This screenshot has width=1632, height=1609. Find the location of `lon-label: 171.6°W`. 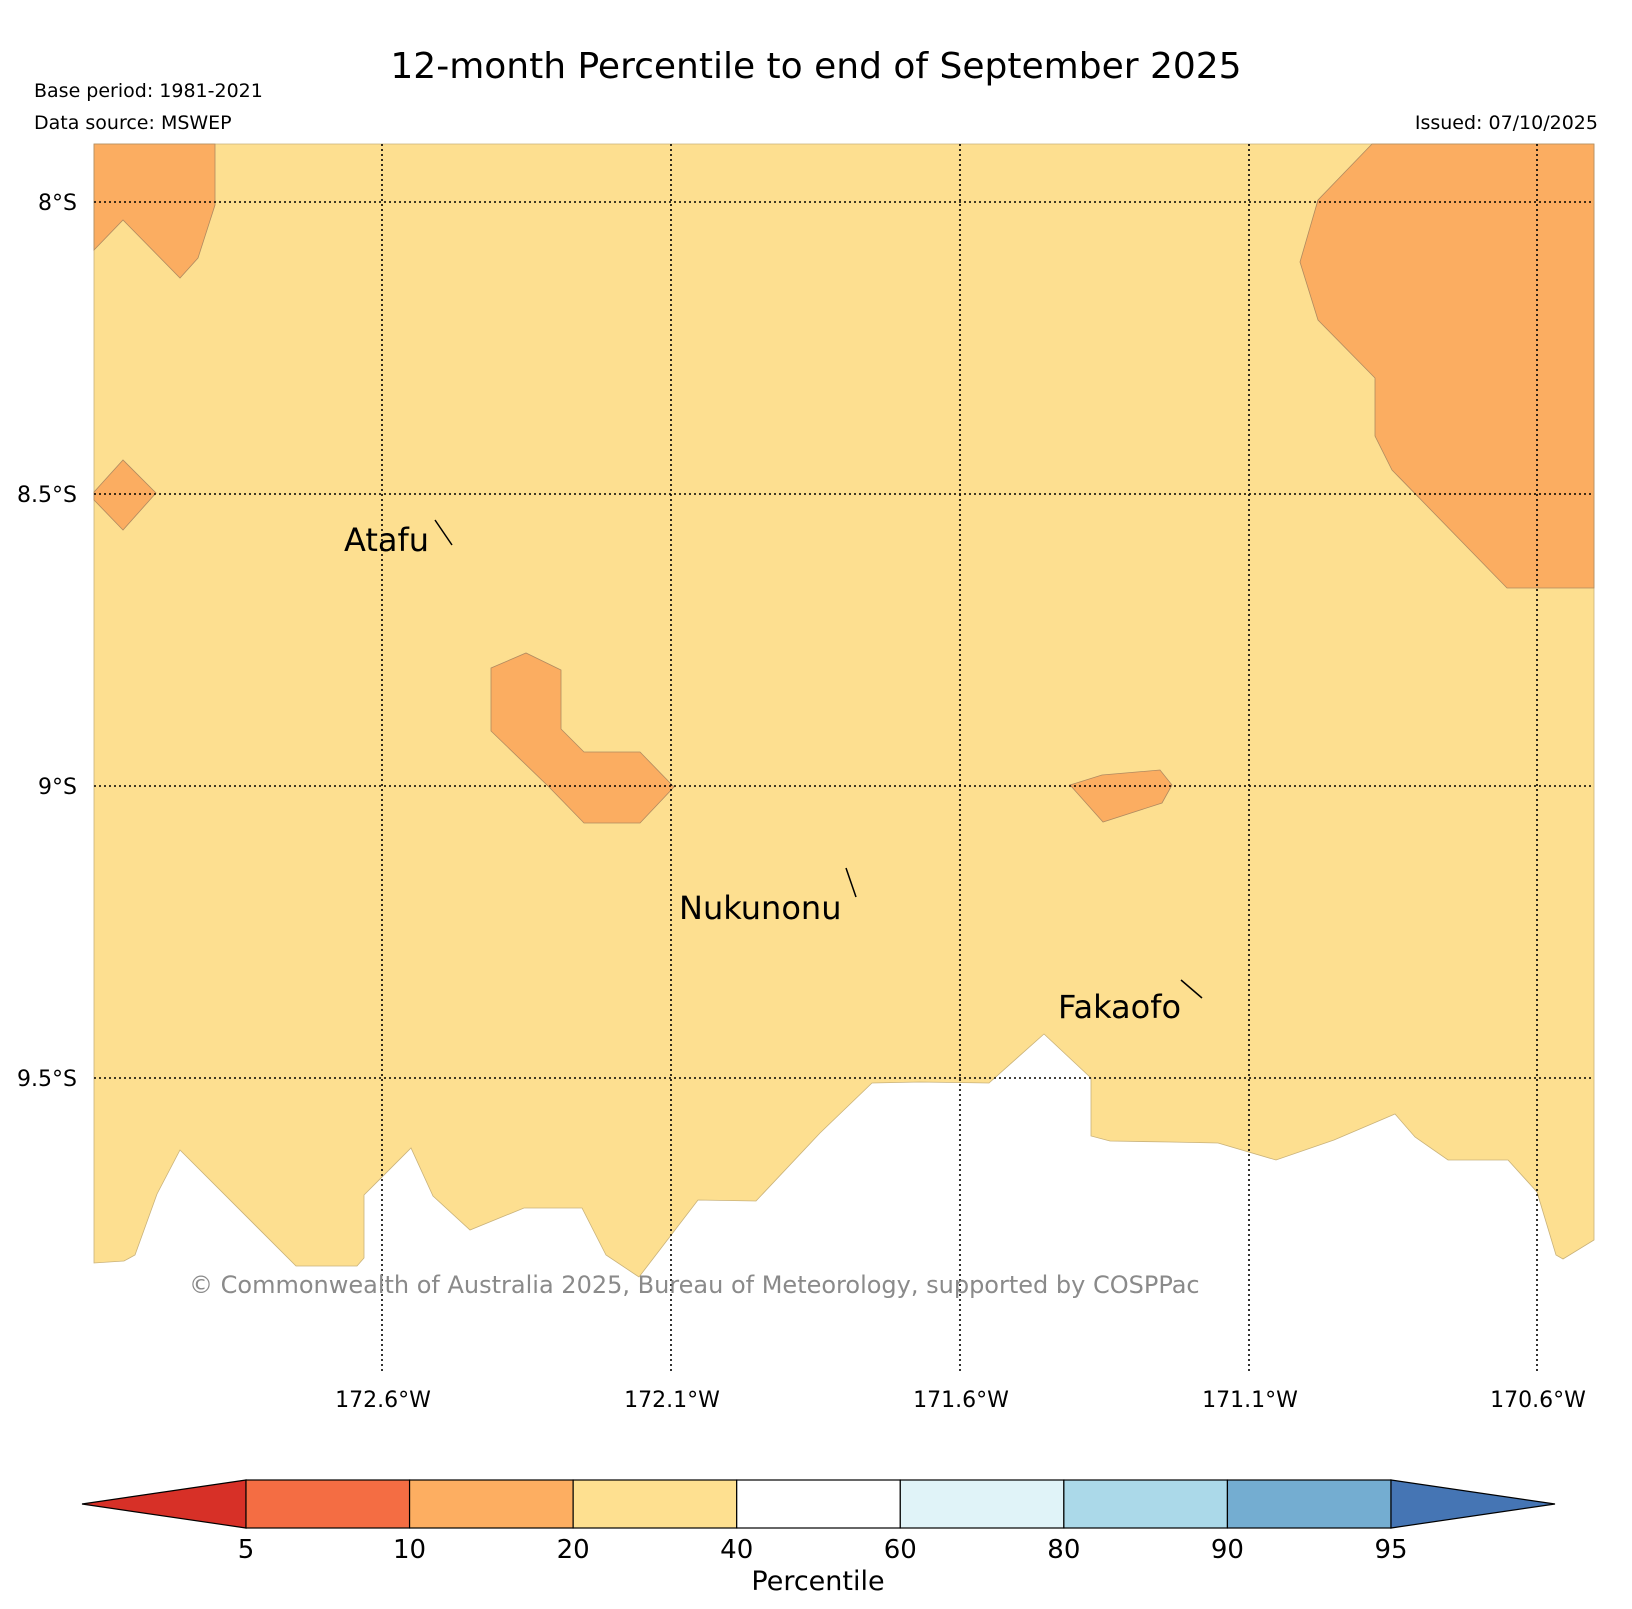

lon-label: 171.6°W is located at coordinates (961, 1400).